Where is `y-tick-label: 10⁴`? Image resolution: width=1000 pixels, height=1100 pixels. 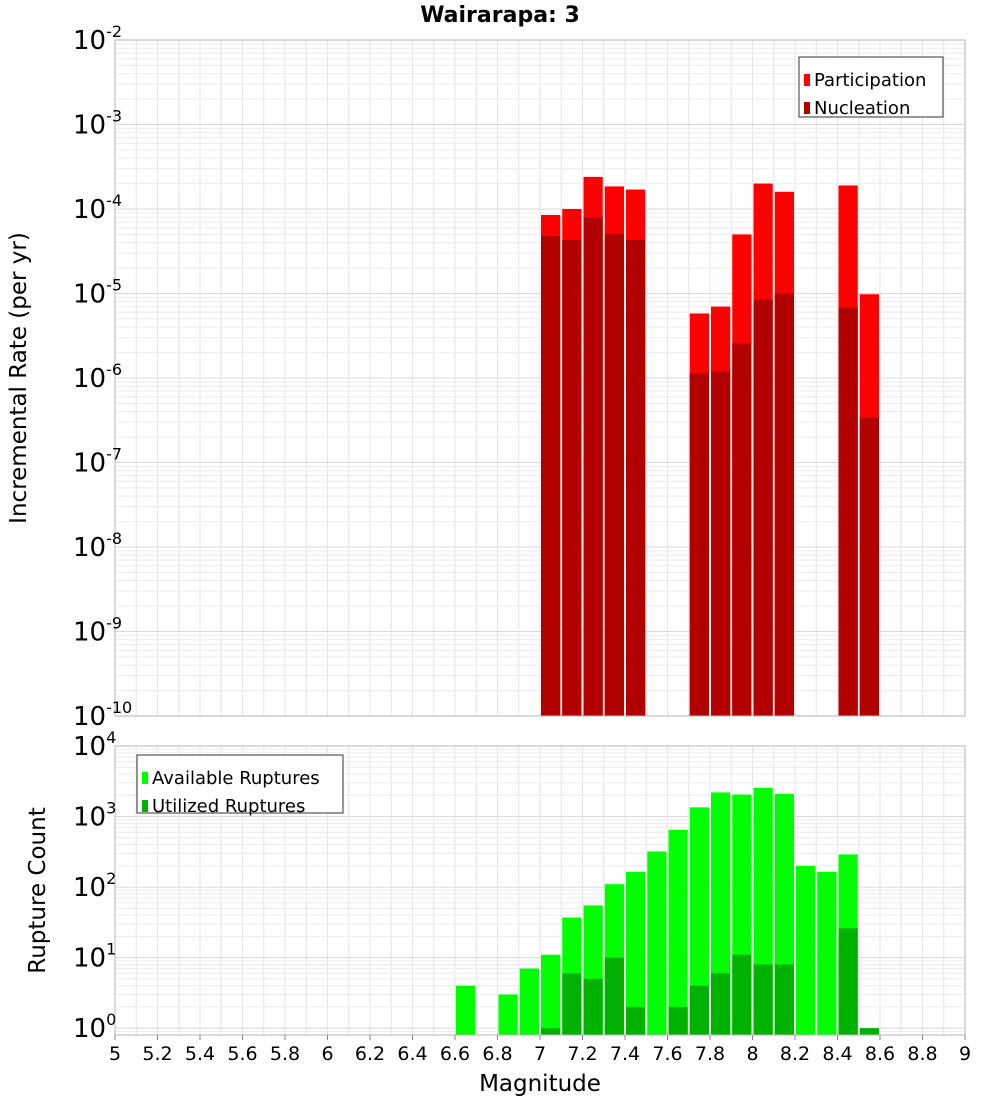 y-tick-label: 10⁴ is located at coordinates (94, 745).